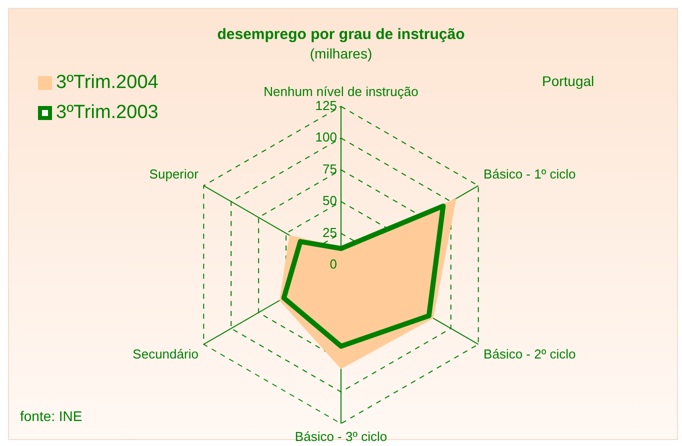 The height and width of the screenshot is (446, 682). Describe the element at coordinates (530, 174) in the screenshot. I see `spoke-label: Básico - 1º ciclo` at that location.